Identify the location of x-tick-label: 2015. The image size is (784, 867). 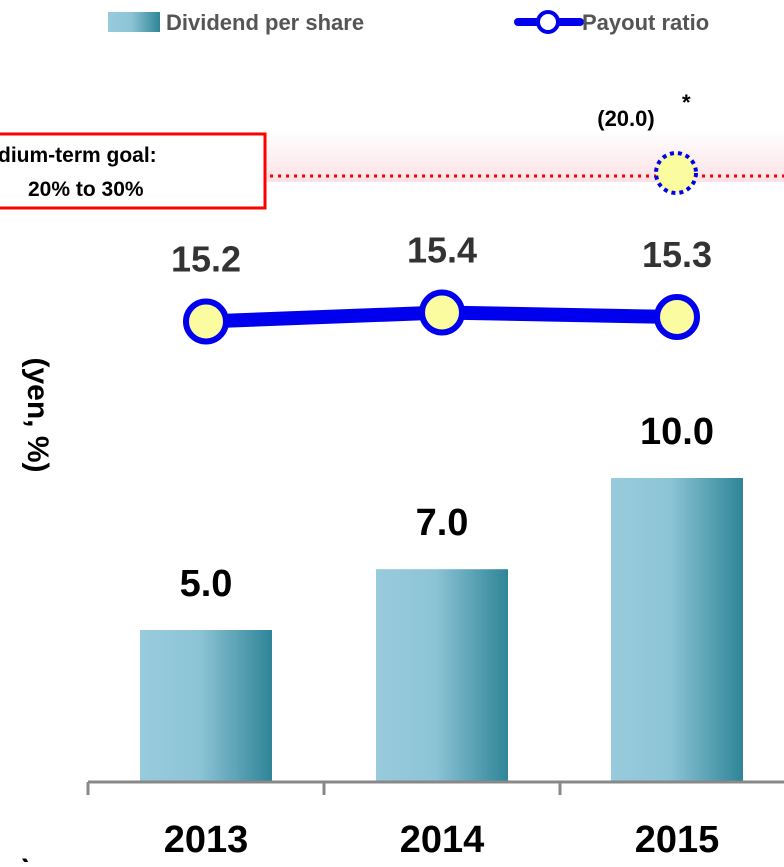
(677, 840).